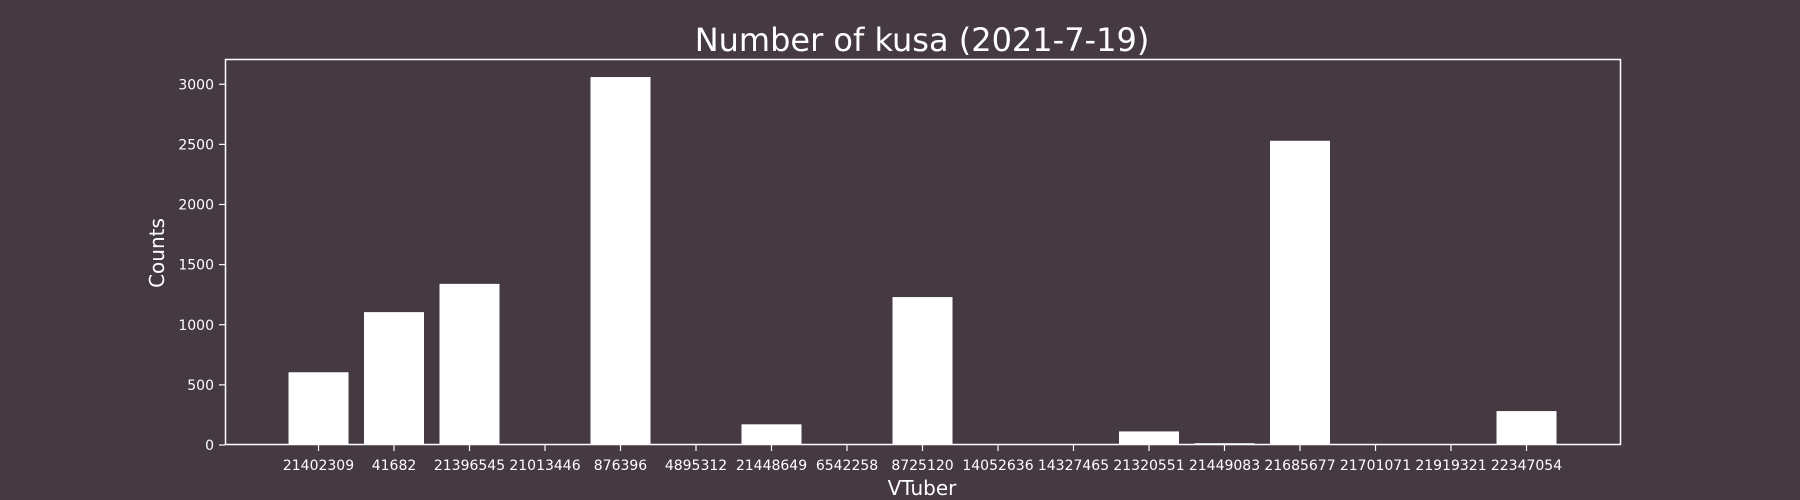  Describe the element at coordinates (318, 466) in the screenshot. I see `x-tick-label: 21402309` at that location.